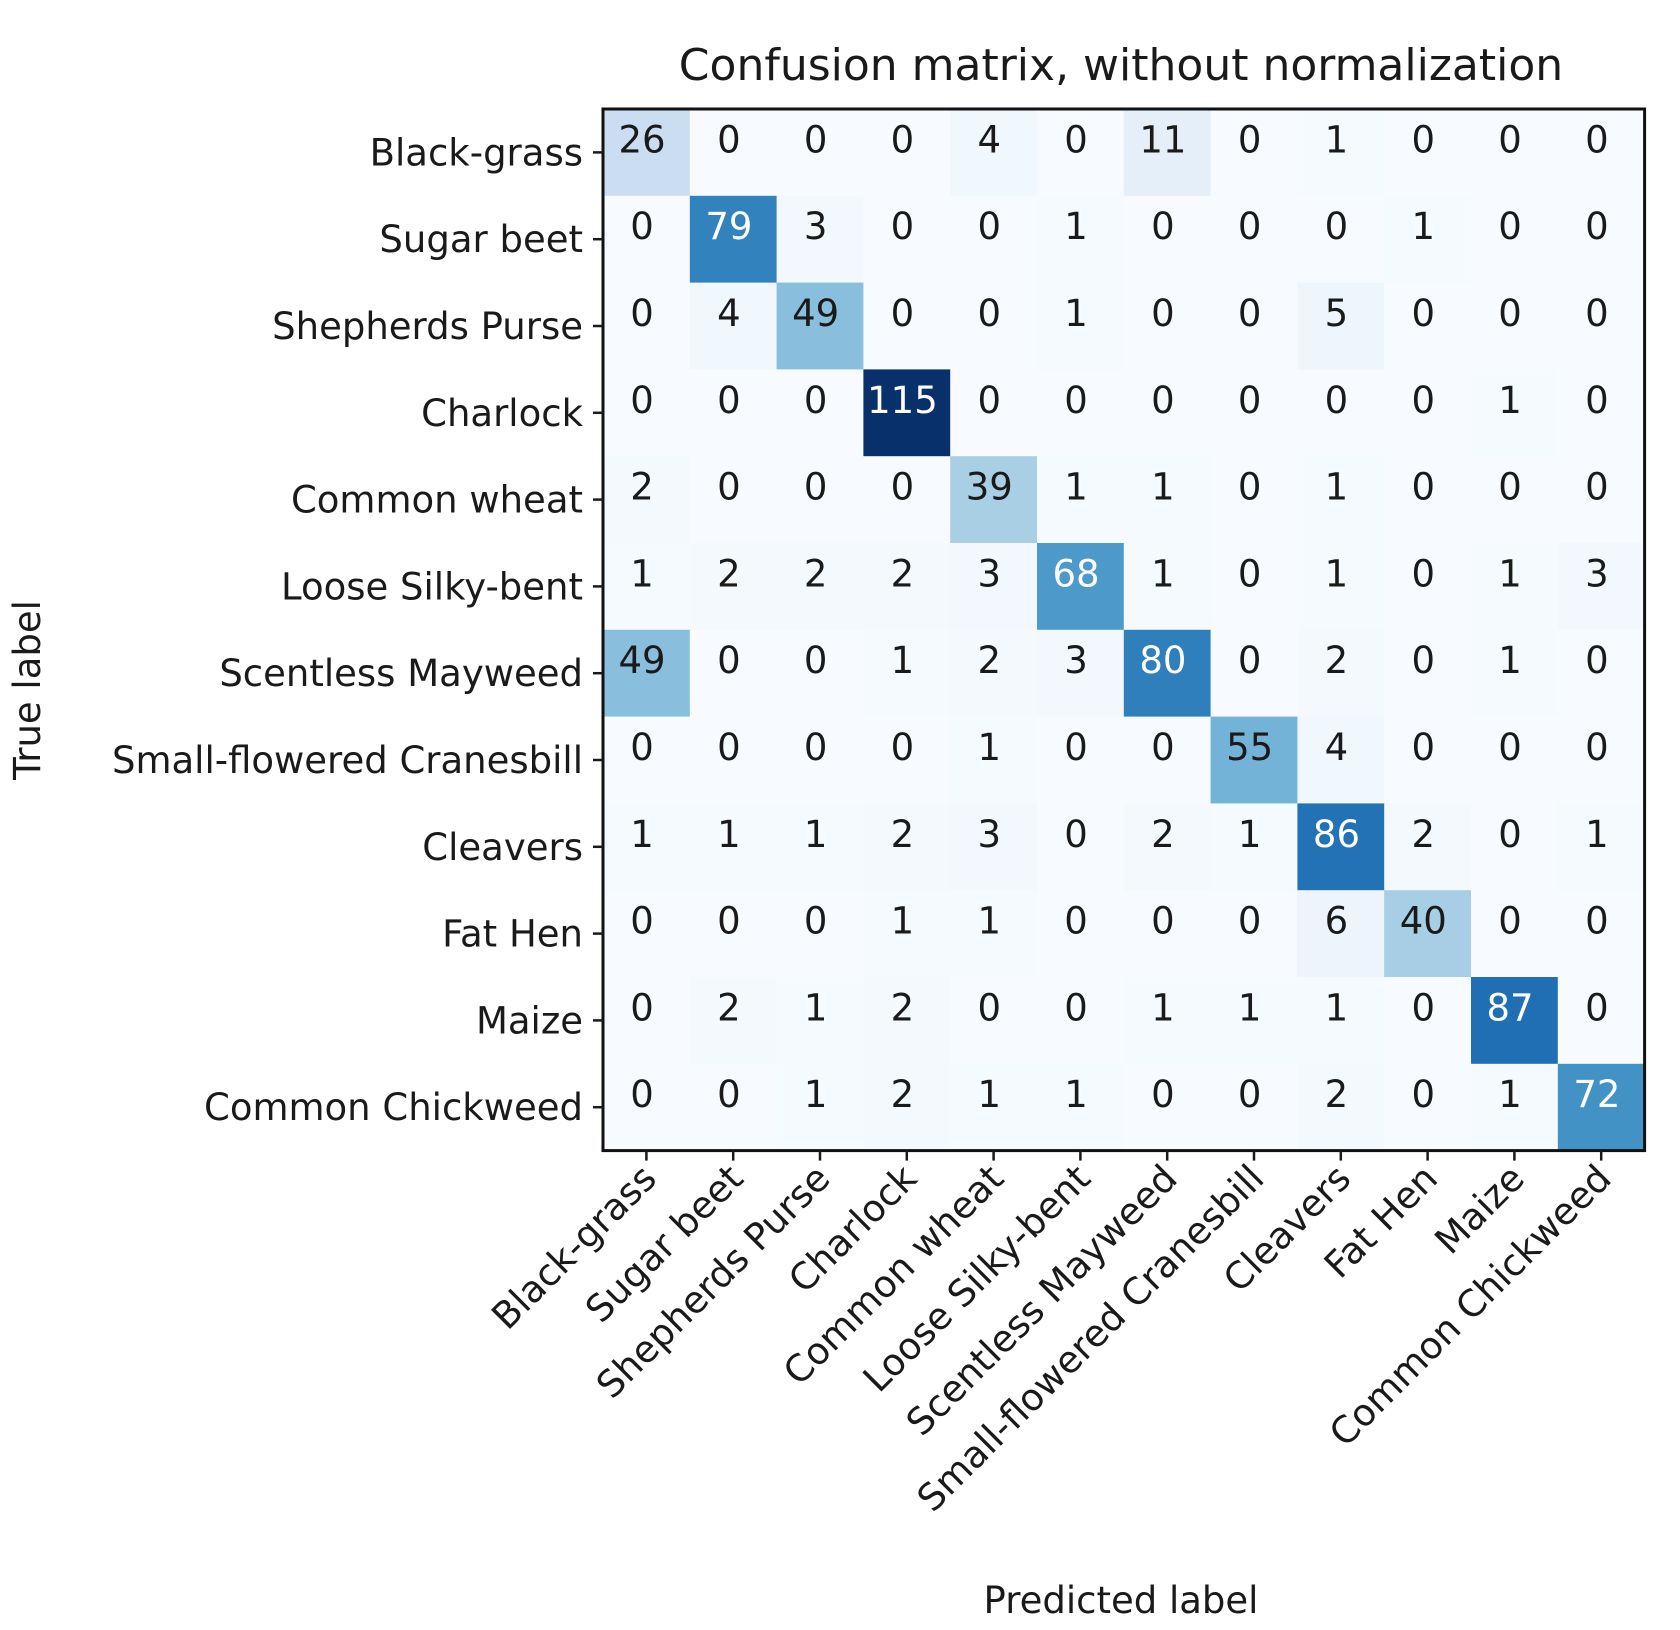 This screenshot has height=1630, width=1680. I want to click on cell-value-label: 72, so click(1596, 1094).